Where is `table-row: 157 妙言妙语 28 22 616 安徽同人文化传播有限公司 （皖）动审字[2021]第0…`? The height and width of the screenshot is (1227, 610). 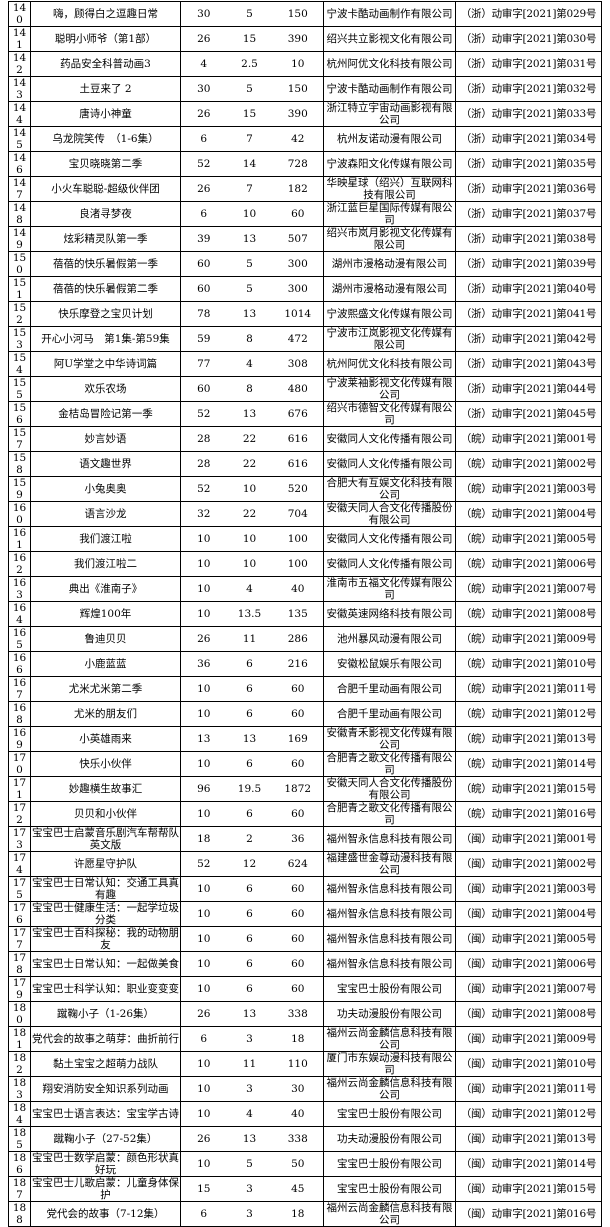
table-row: 157 妙言妙语 28 22 616 安徽同人文化传播有限公司 （皖）动审字[2021]第0… is located at coordinates (305, 439).